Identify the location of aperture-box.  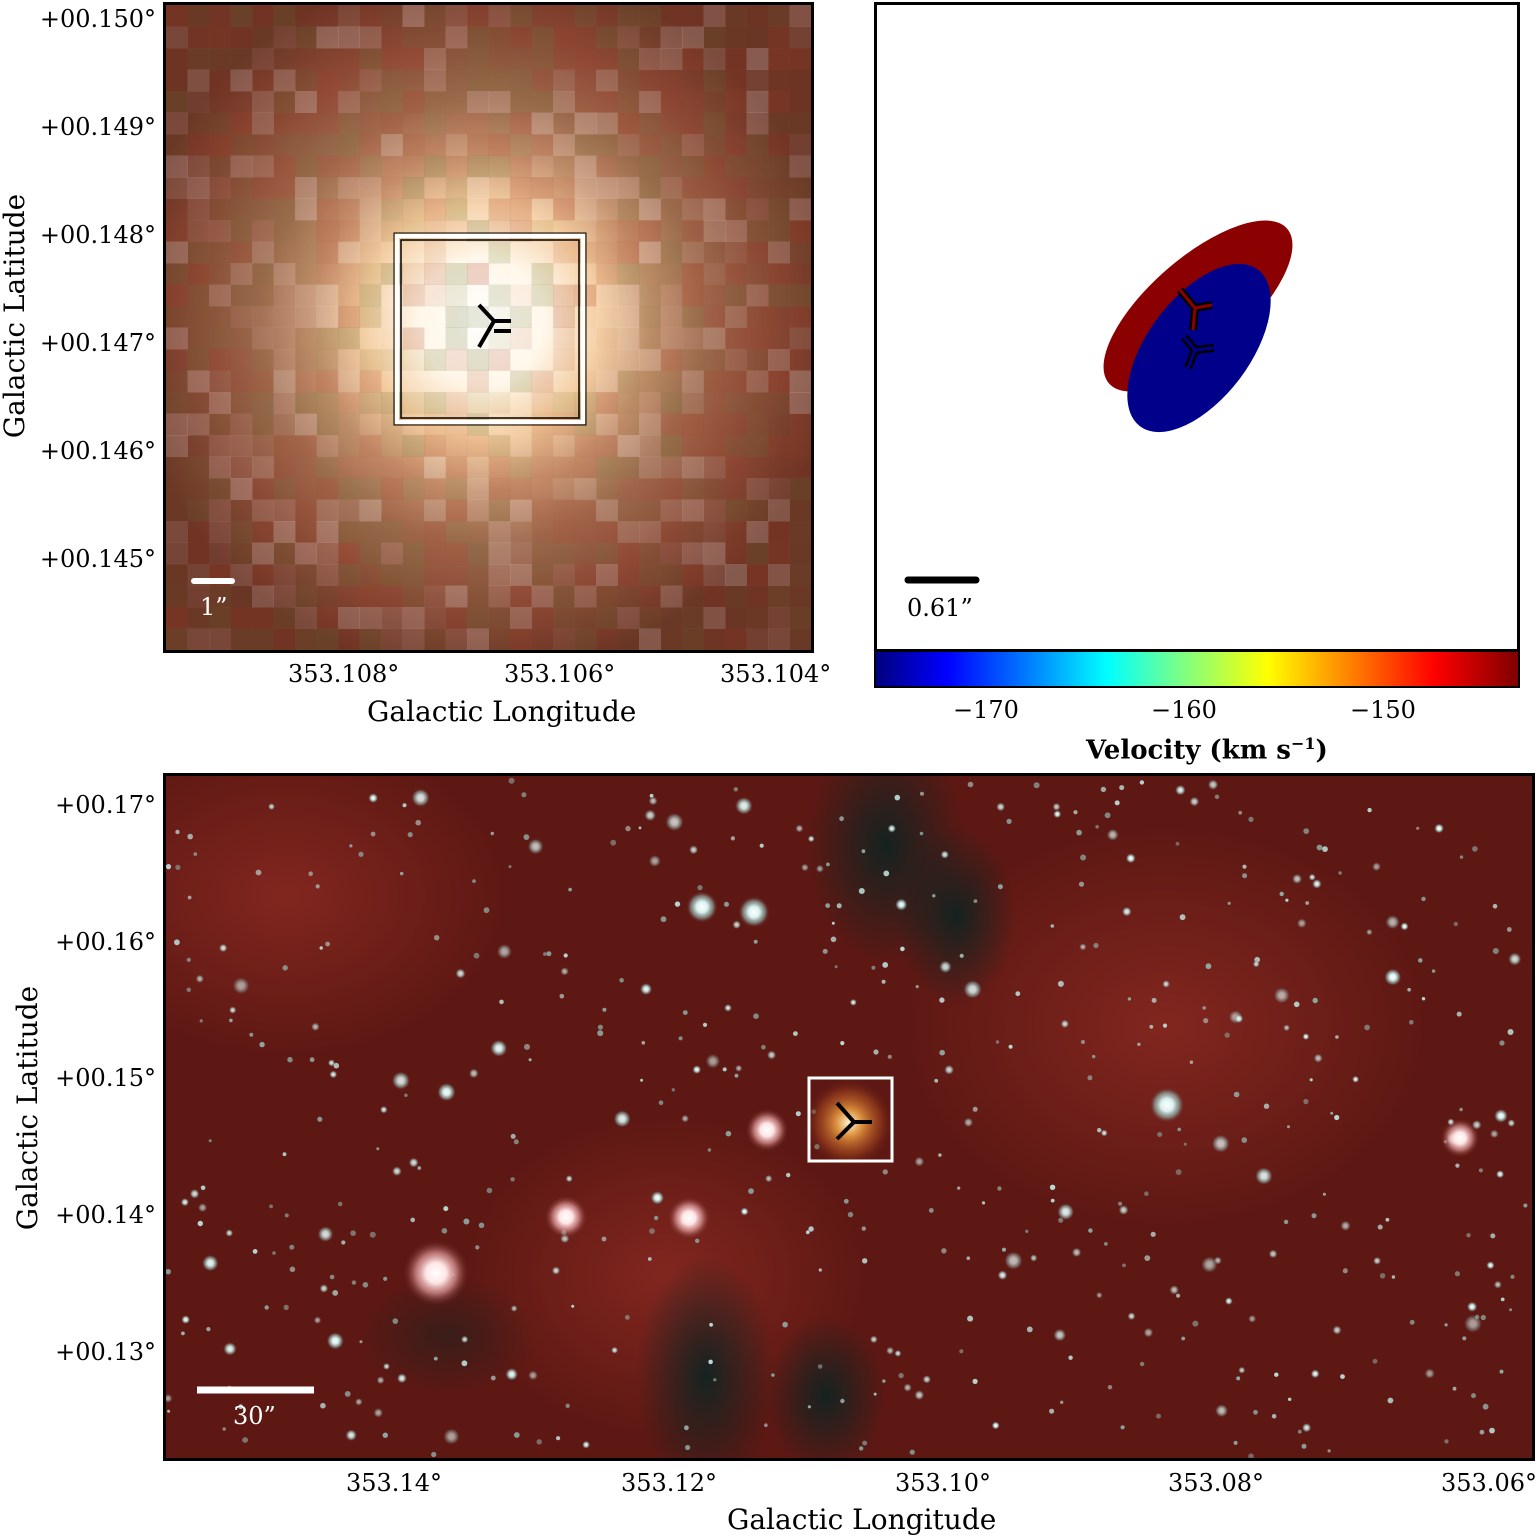
(490, 329).